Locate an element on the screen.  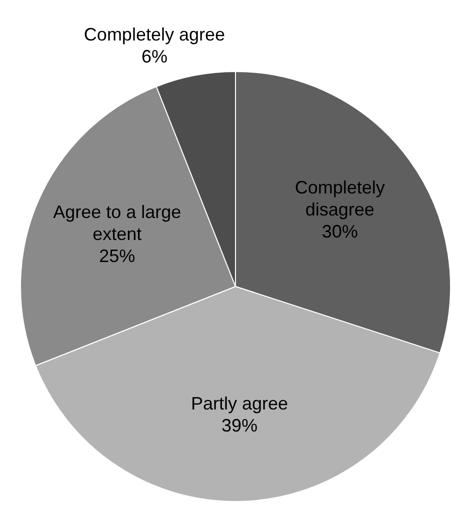
data-label: 25% is located at coordinates (117, 256).